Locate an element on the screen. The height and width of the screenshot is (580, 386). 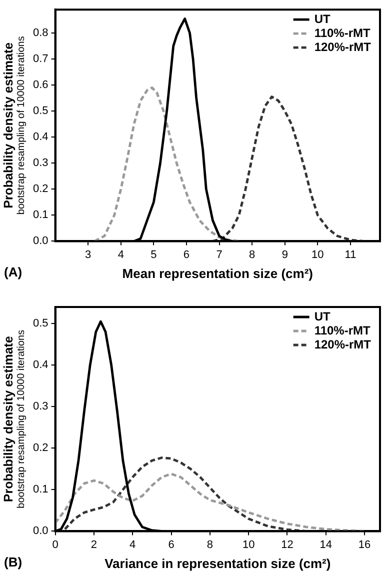
x-axis-title: Variance in representation size (cm²) is located at coordinates (217, 563).